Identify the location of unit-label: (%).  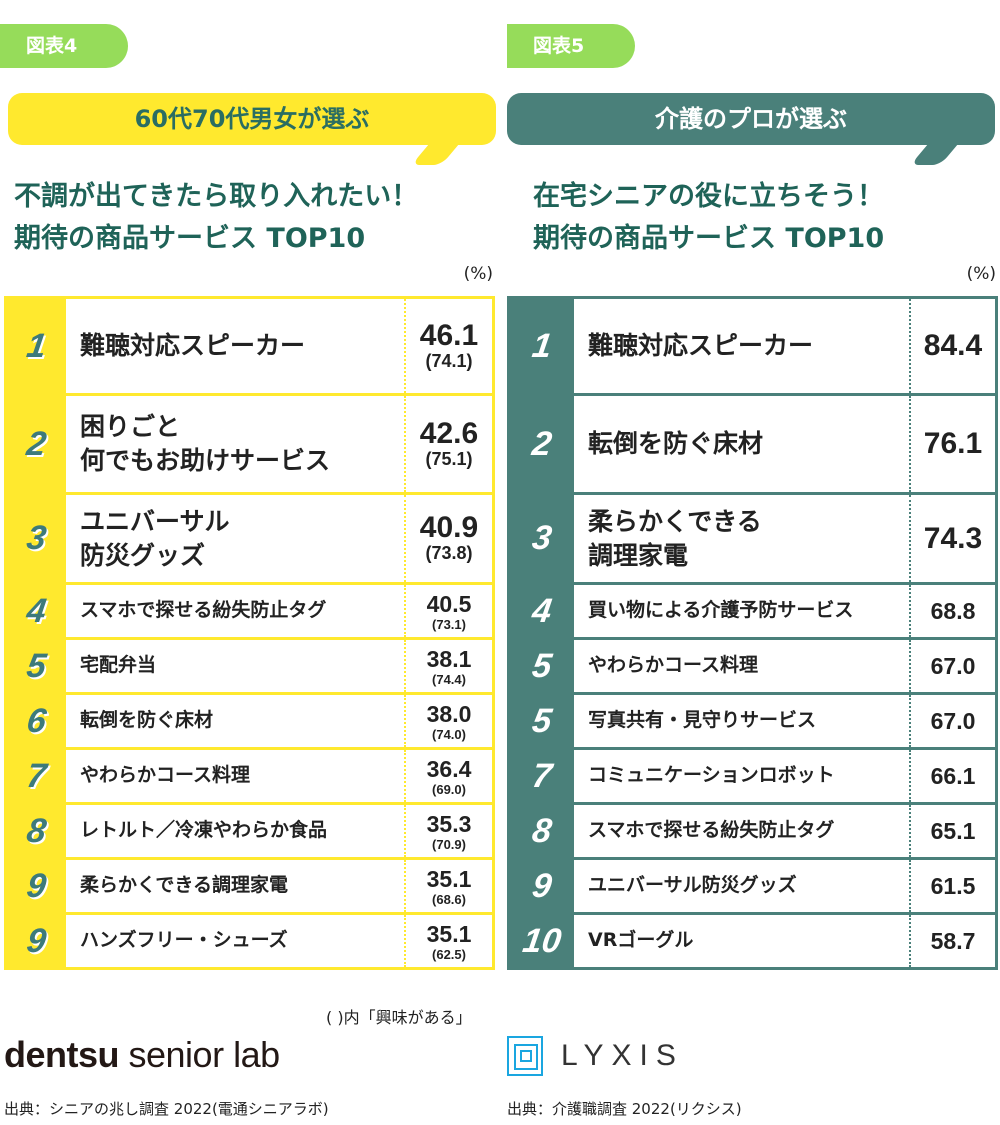
(478, 274).